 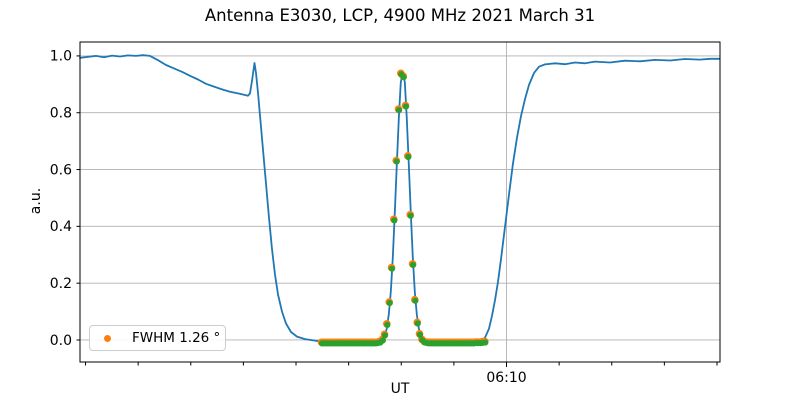 I want to click on y-tick-label: 0.2, so click(x=61, y=284).